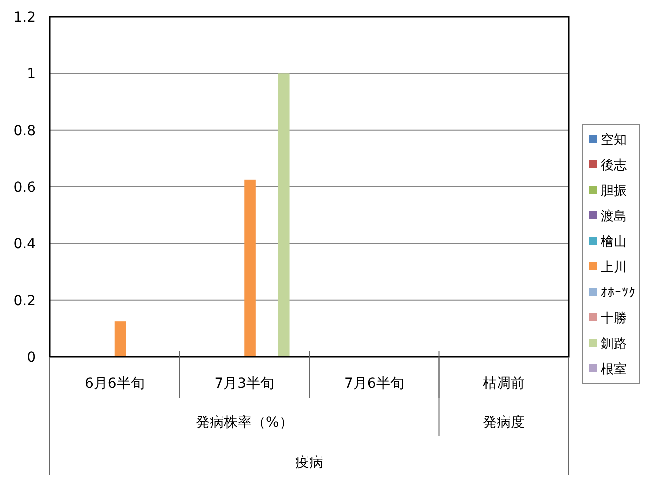 This screenshot has width=657, height=481. I want to click on y-tick-label: 0.2, so click(25, 301).